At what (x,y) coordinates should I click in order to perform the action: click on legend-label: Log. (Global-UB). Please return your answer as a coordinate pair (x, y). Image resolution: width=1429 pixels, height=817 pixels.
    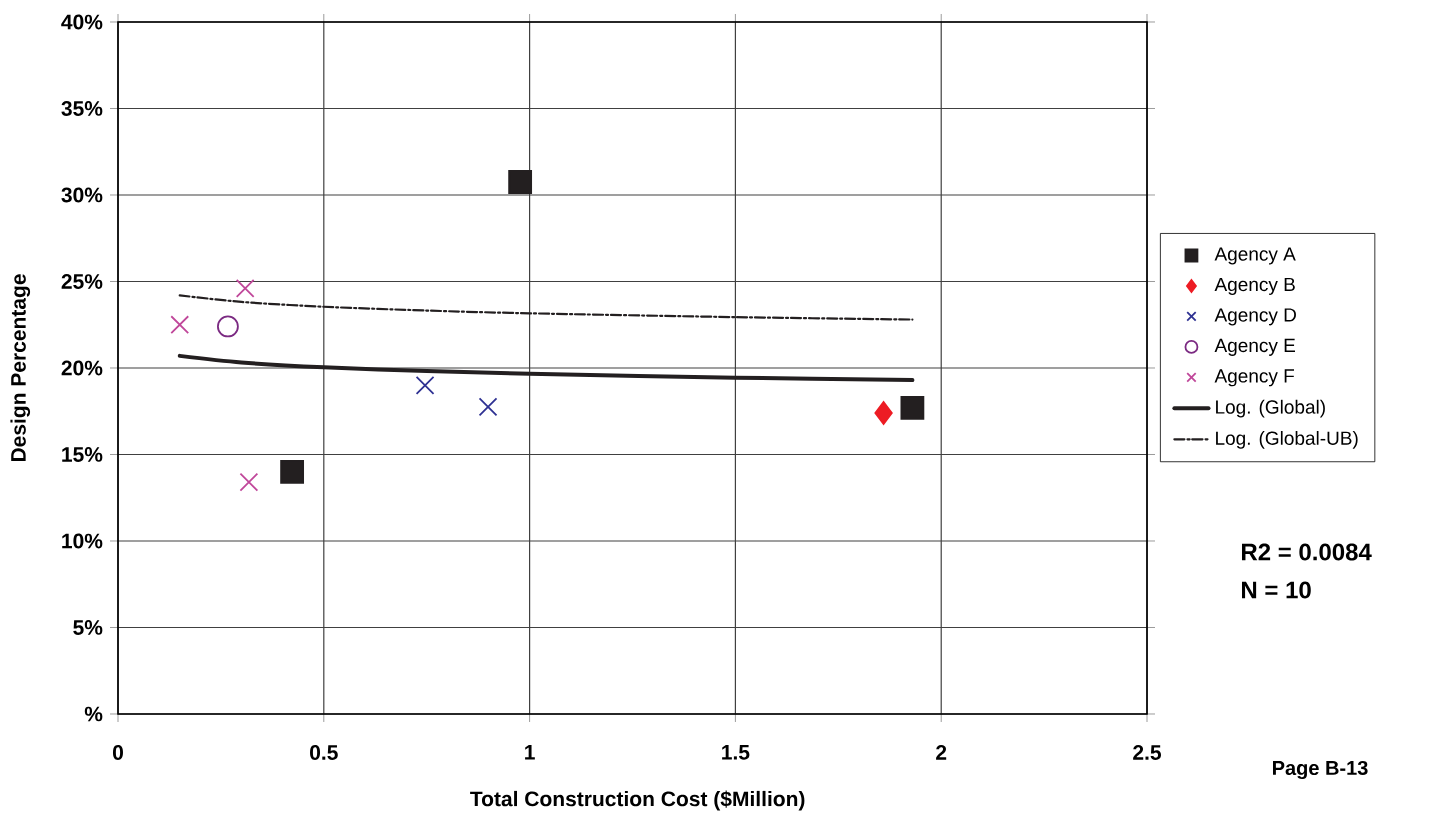
    Looking at the image, I should click on (1287, 439).